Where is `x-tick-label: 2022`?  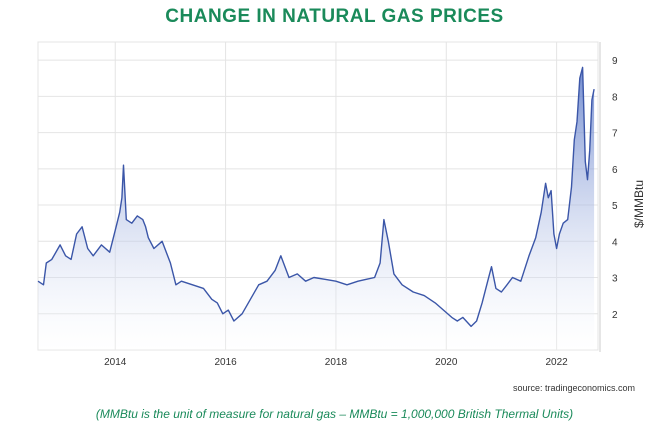
x-tick-label: 2022 is located at coordinates (556, 362).